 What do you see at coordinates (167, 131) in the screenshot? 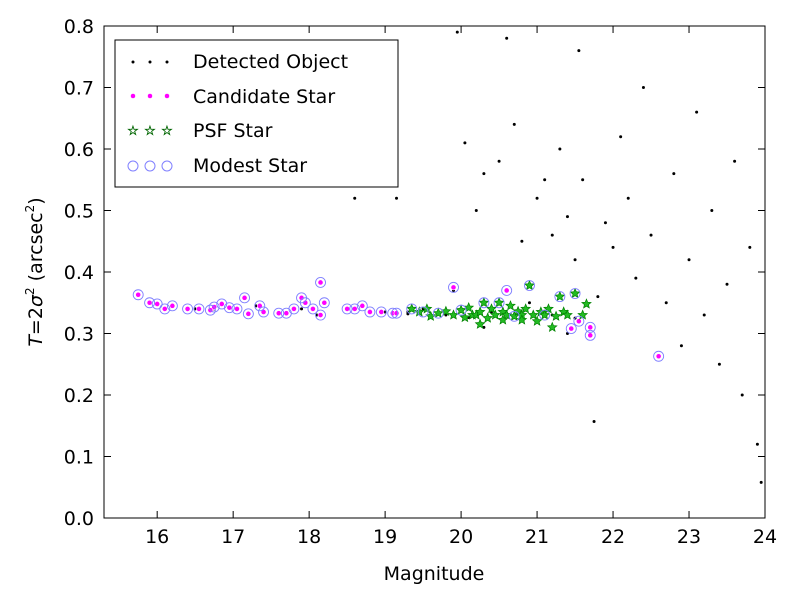
I see `legend-marker-psf-3: ☆` at bounding box center [167, 131].